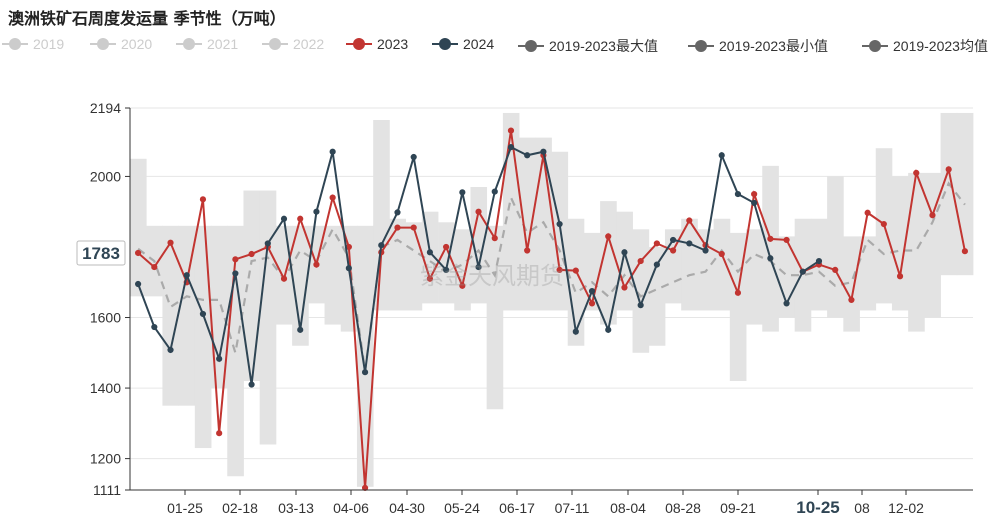  I want to click on legend-label: 2023, so click(393, 44).